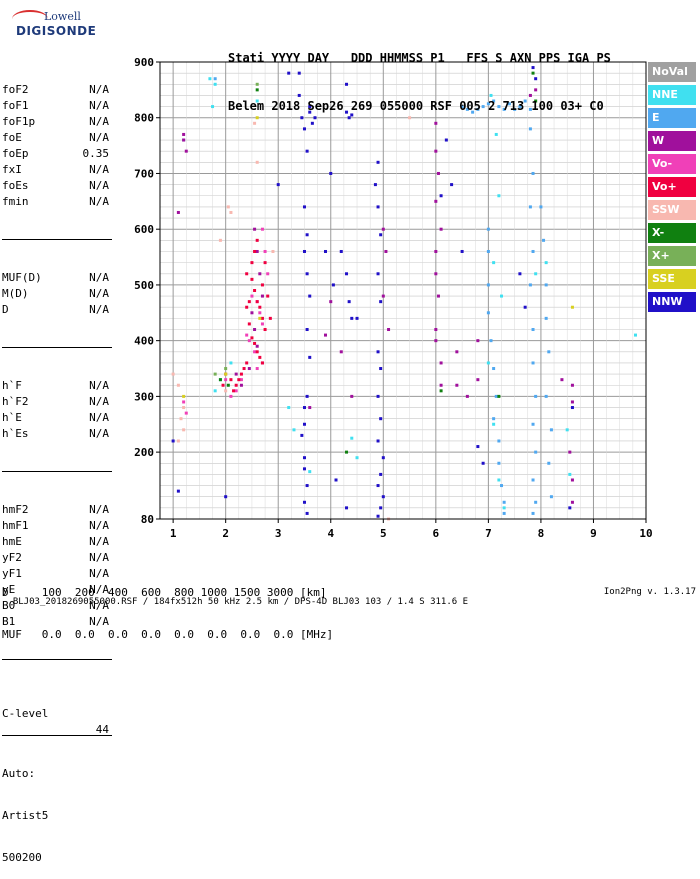 The height and width of the screenshot is (879, 700). Describe the element at coordinates (15, 433) in the screenshot. I see `param-label: h`Es` at that location.